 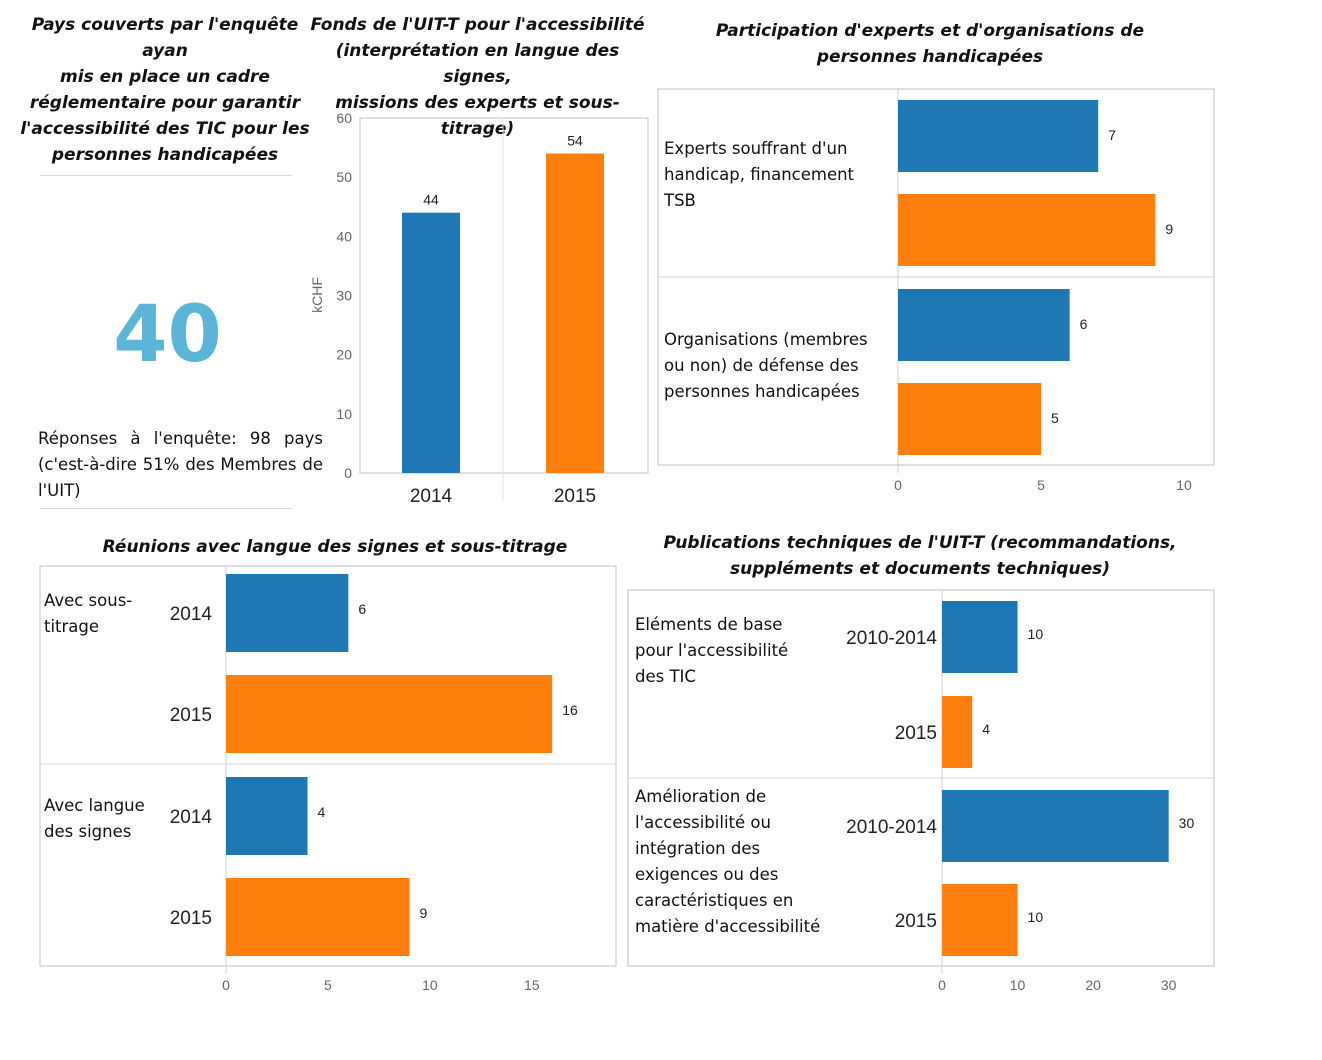 What do you see at coordinates (759, 174) in the screenshot?
I see `label-line: handicap, financement` at bounding box center [759, 174].